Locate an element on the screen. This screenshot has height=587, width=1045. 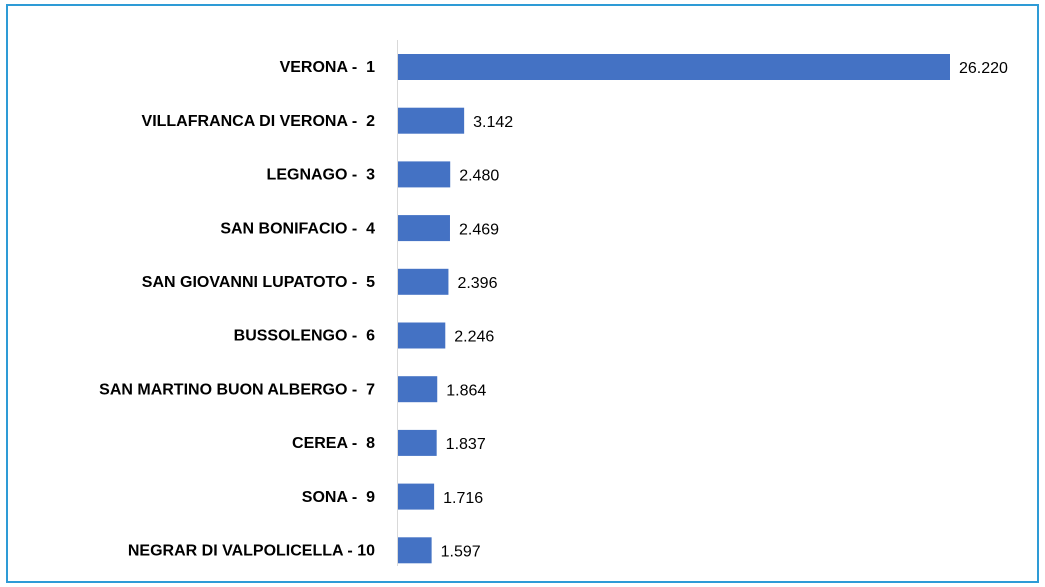
value-label: 2.246 is located at coordinates (474, 337).